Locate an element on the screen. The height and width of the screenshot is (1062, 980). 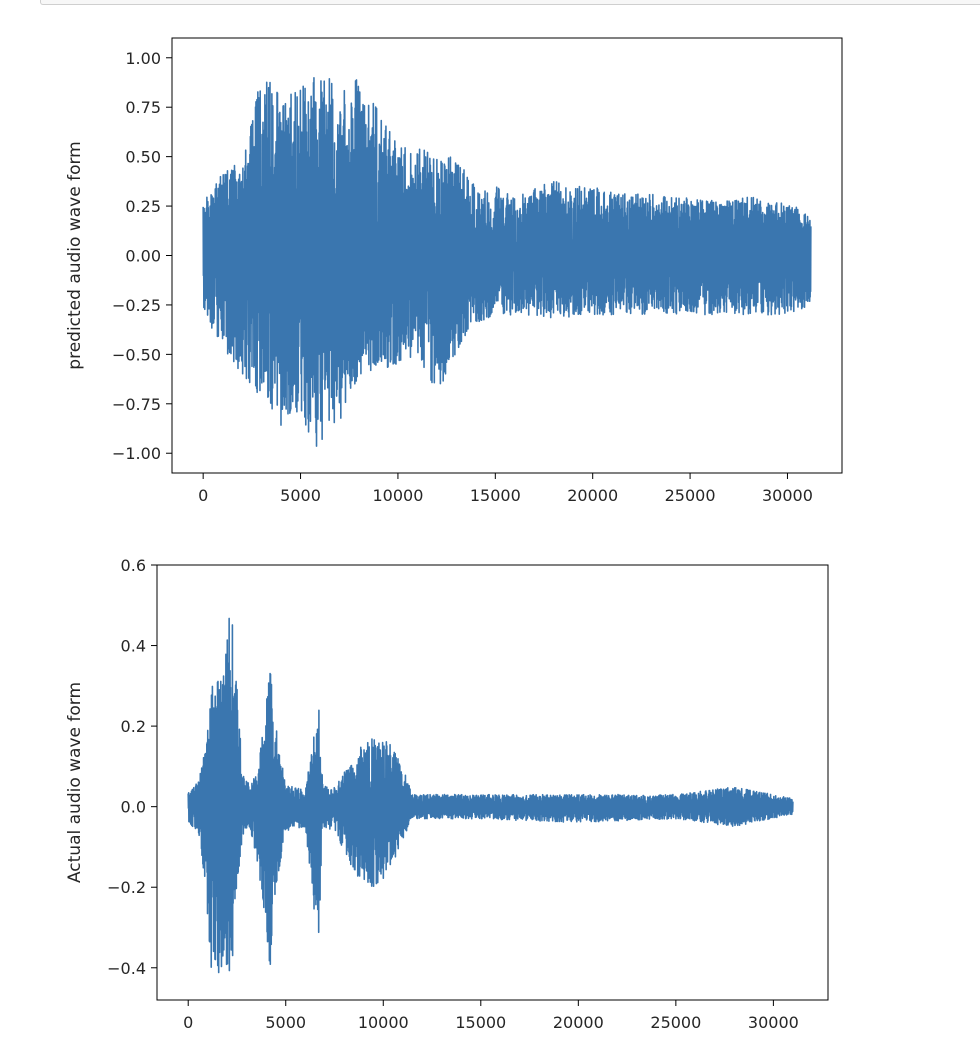
y-tick-label: 0.00 is located at coordinates (143, 256).